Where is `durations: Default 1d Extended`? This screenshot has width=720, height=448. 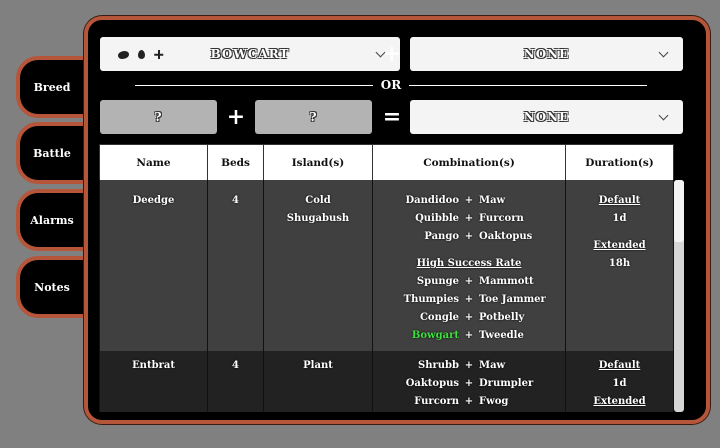 durations: Default 1d Extended is located at coordinates (619, 381).